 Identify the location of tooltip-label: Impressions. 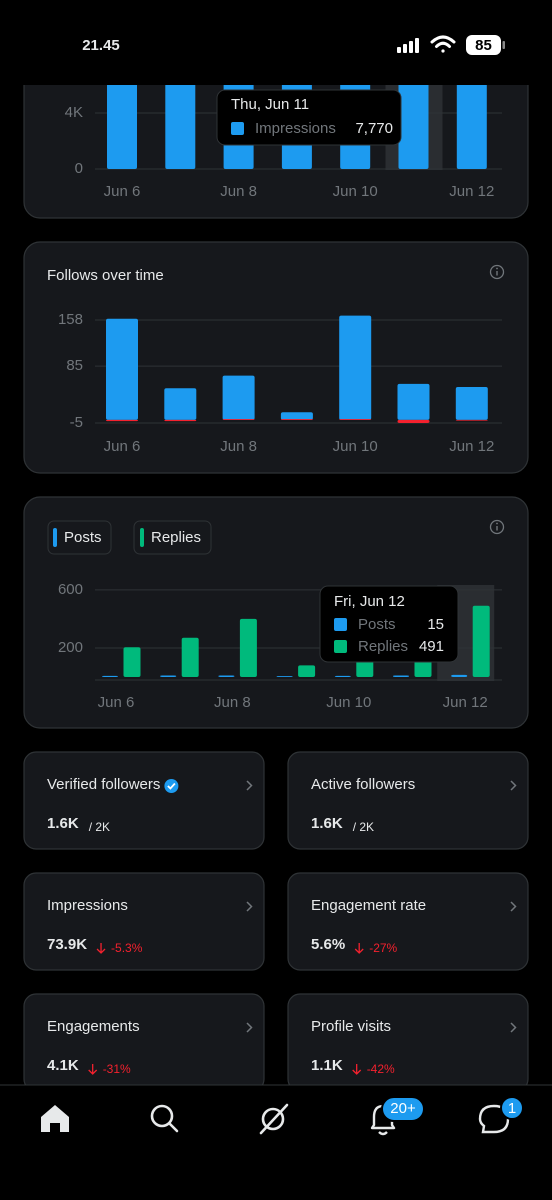
(295, 128).